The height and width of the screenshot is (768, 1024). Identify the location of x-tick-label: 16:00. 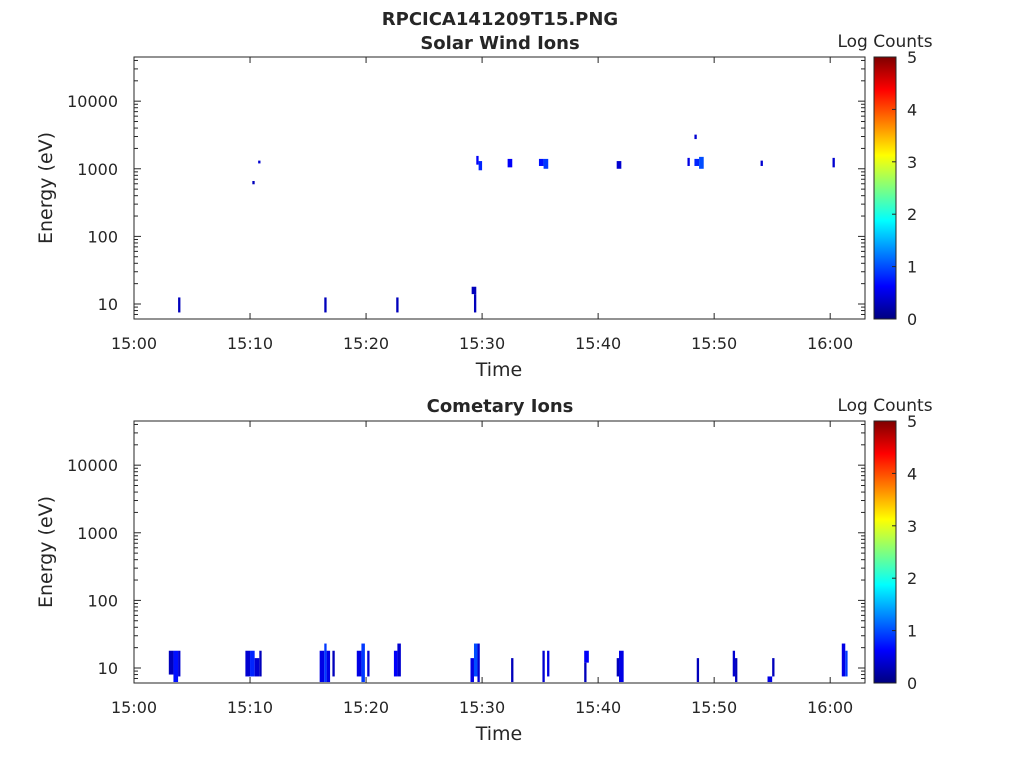
(830, 343).